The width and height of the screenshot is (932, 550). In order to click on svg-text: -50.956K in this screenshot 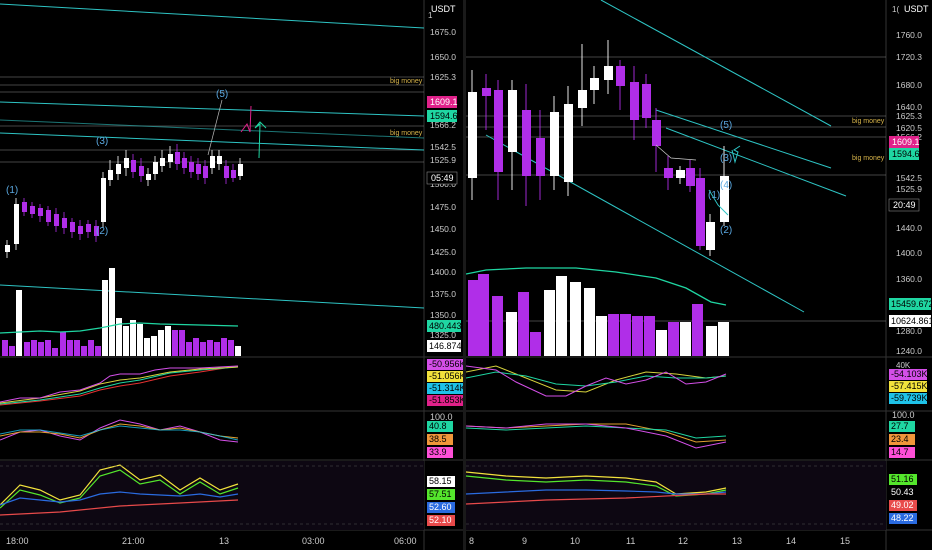, I will do `click(446, 364)`.